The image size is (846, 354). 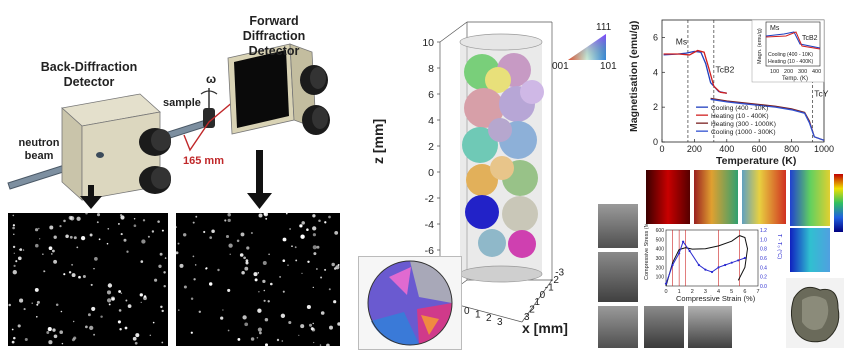 I want to click on mag-annotation: Ms, so click(x=681, y=41).